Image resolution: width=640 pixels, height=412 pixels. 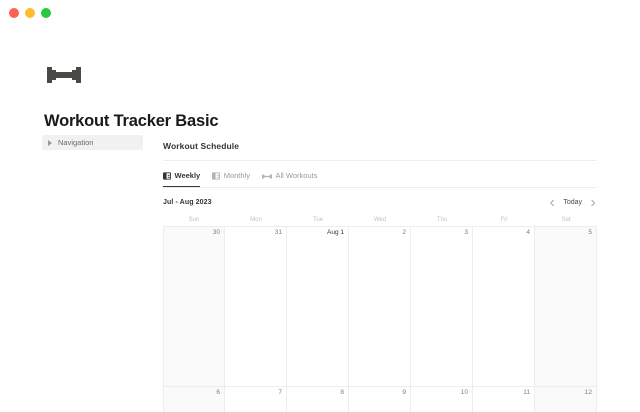 I want to click on calendar-day-cell: 7, so click(x=256, y=399).